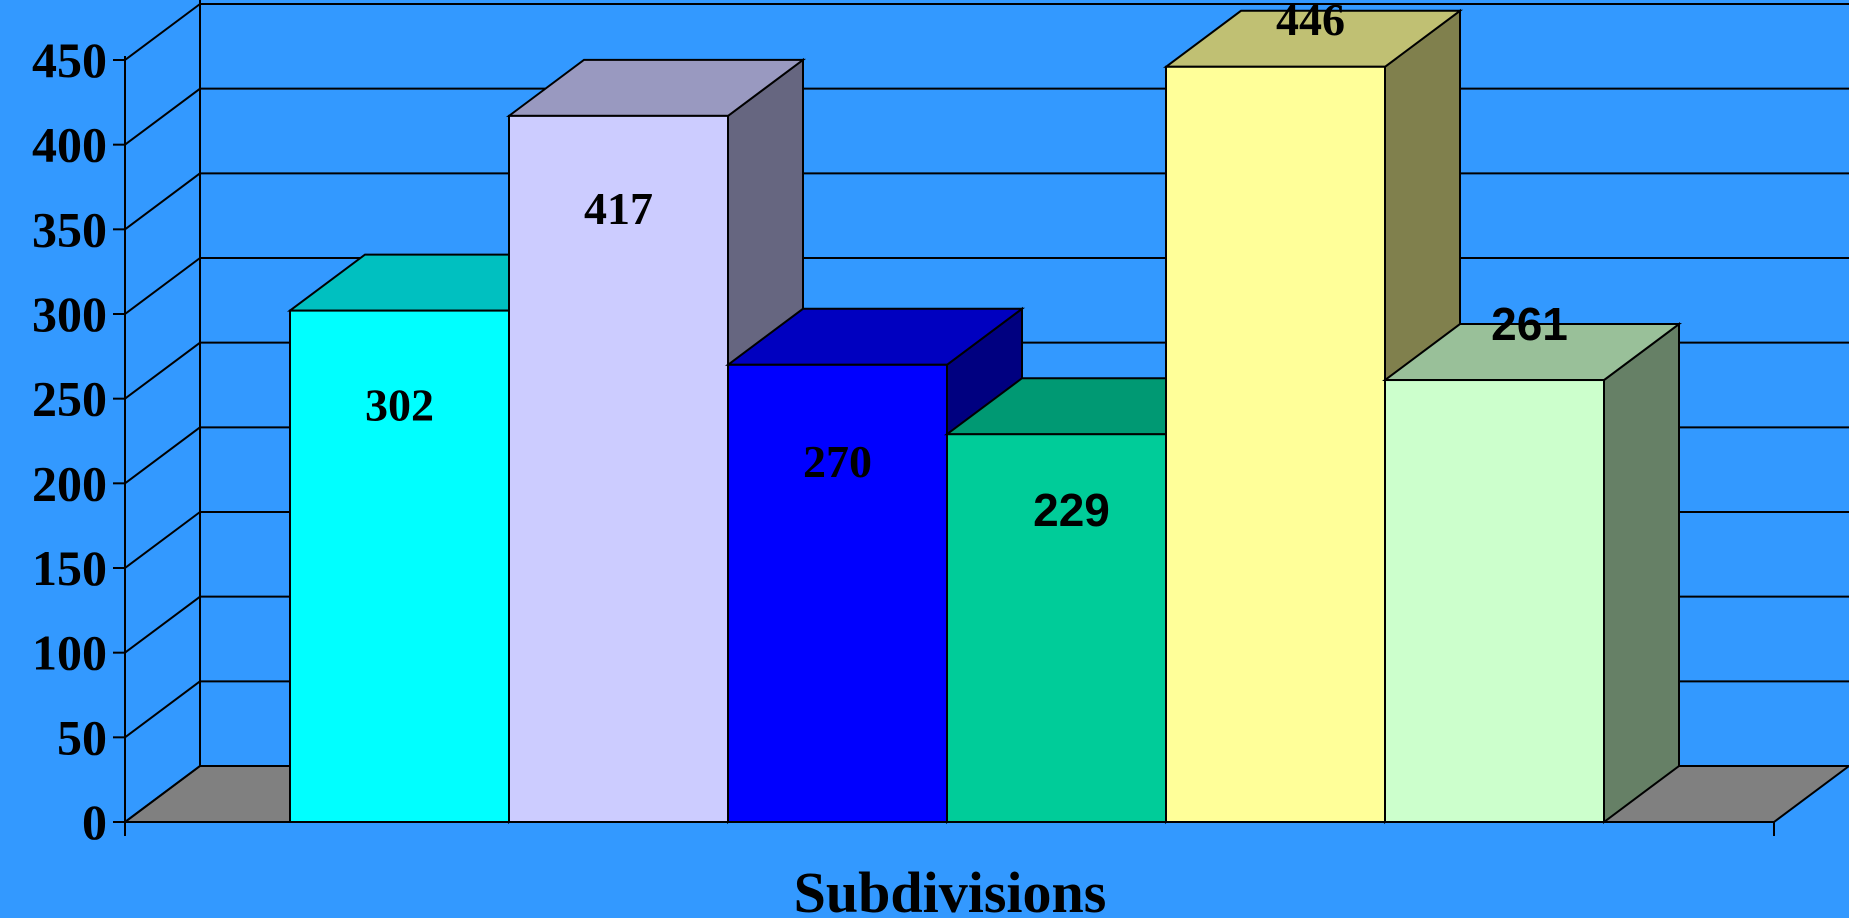 The height and width of the screenshot is (918, 1849). Describe the element at coordinates (1071, 510) in the screenshot. I see `bar-value-label: 229` at that location.